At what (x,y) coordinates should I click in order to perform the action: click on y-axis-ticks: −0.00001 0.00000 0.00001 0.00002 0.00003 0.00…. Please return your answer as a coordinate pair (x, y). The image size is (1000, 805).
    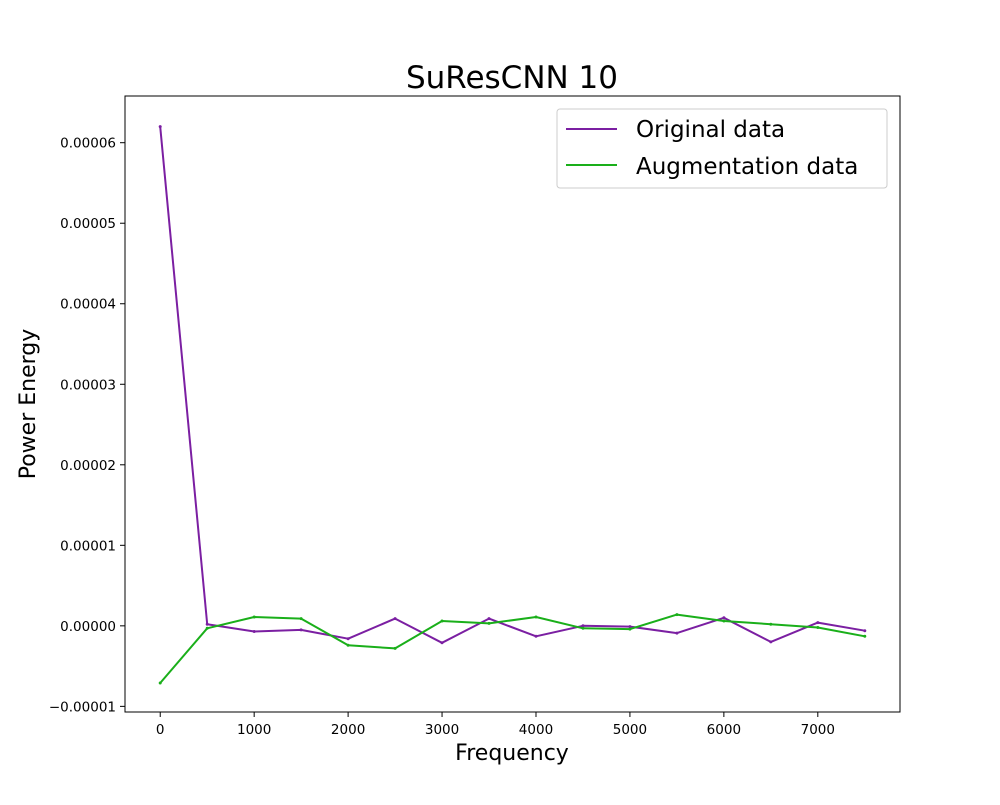
    Looking at the image, I should click on (87, 425).